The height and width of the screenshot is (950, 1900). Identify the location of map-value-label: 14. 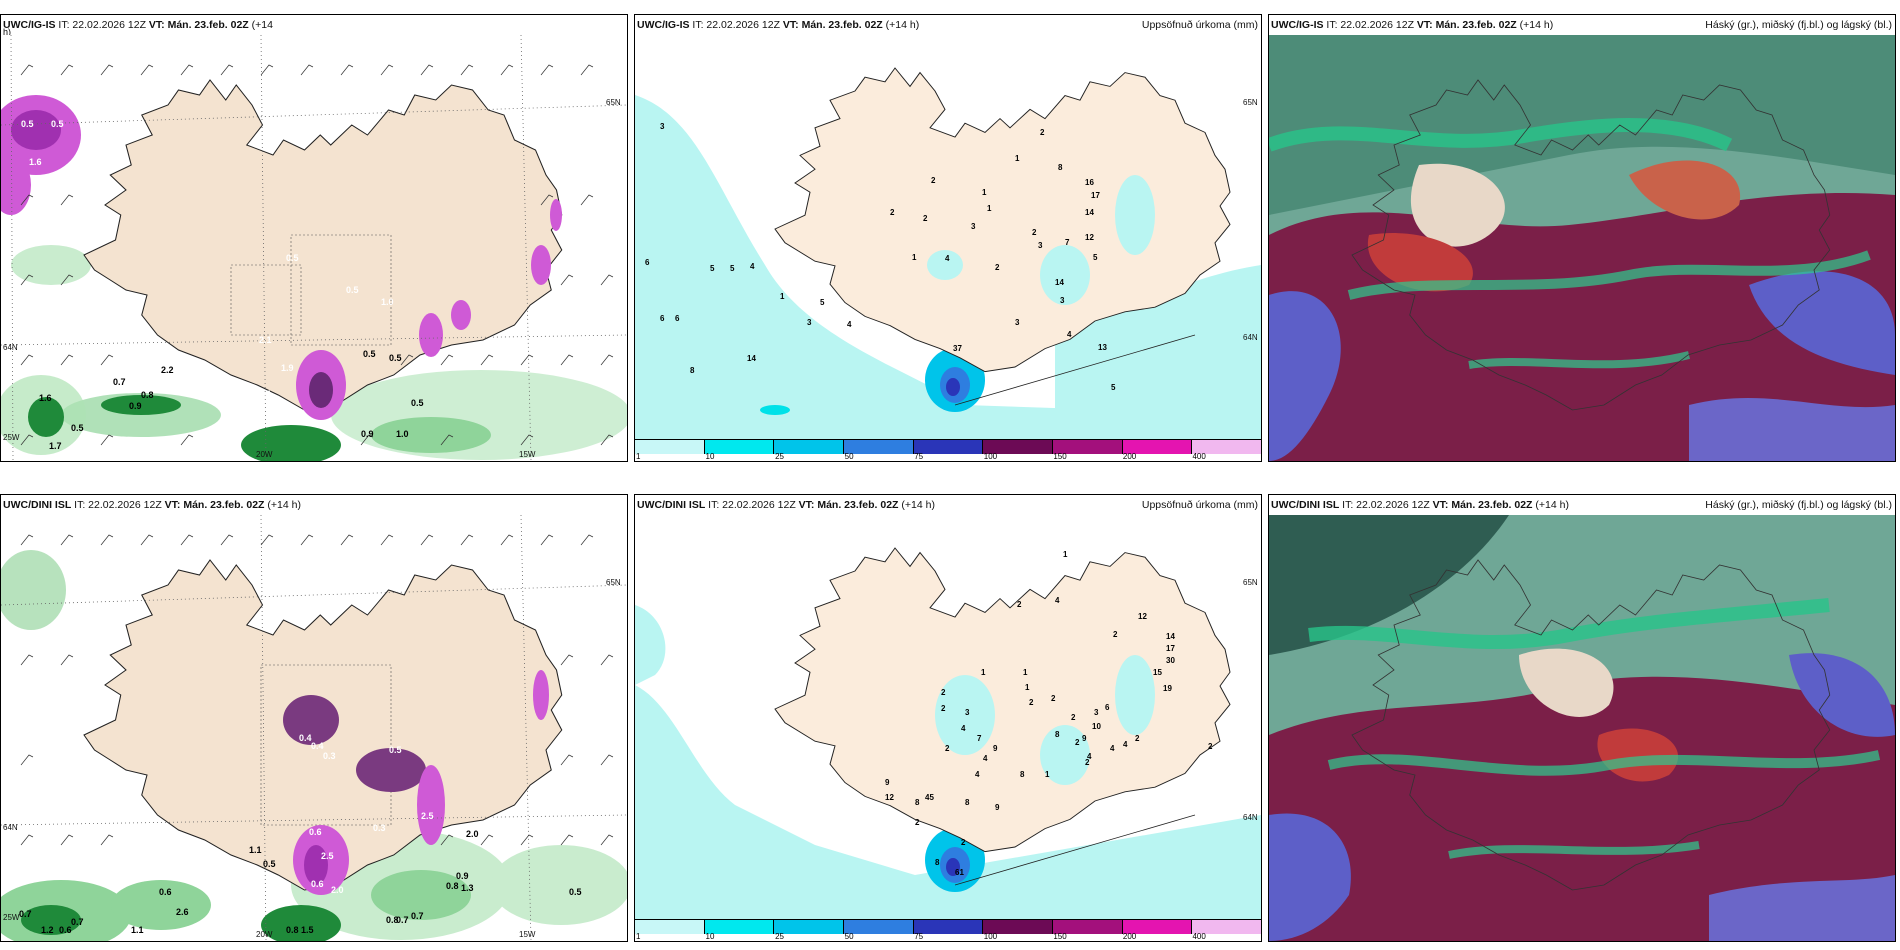
(751, 358).